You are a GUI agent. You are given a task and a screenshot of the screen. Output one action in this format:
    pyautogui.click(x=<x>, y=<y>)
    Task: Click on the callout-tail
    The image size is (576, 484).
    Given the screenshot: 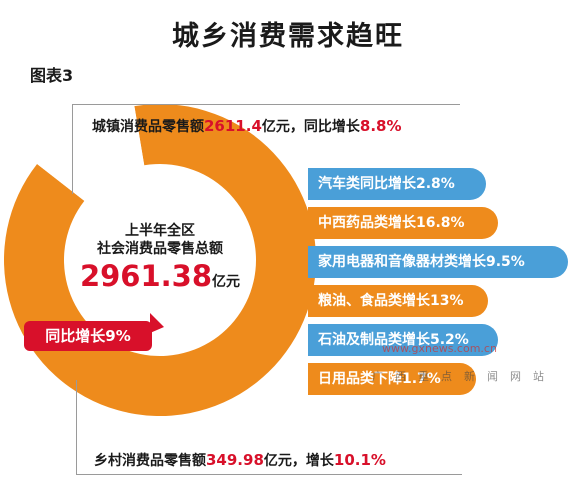 What is the action you would take?
    pyautogui.click(x=157, y=323)
    